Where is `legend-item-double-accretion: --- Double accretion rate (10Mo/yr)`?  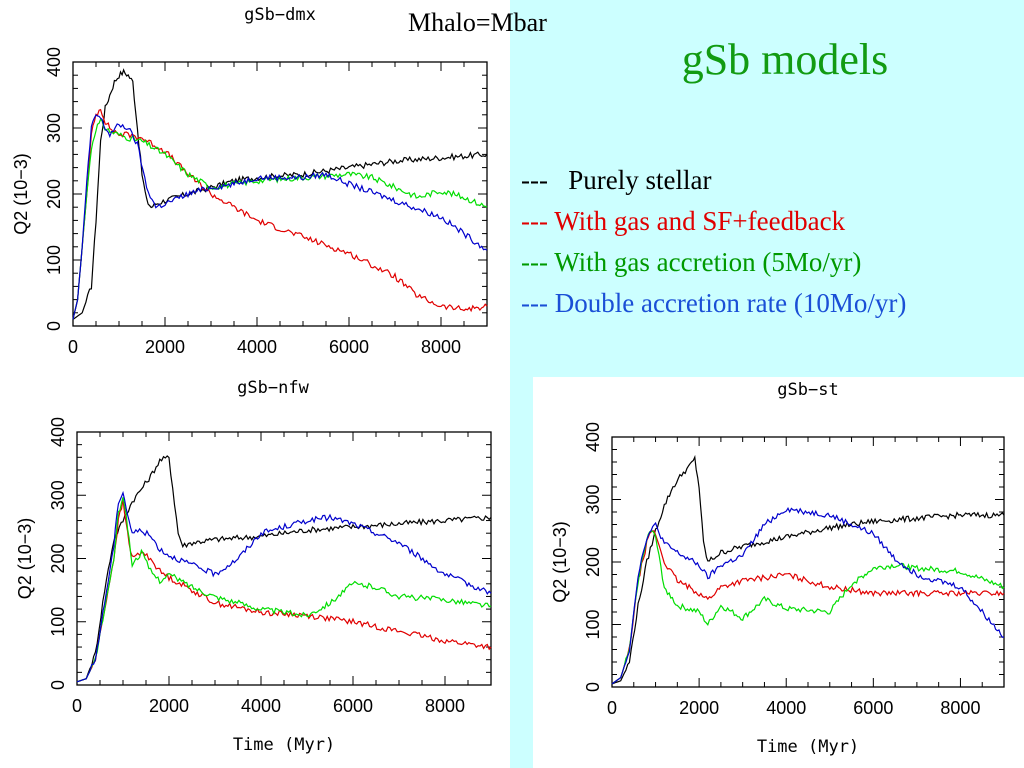 legend-item-double-accretion: --- Double accretion rate (10Mo/yr) is located at coordinates (713, 303).